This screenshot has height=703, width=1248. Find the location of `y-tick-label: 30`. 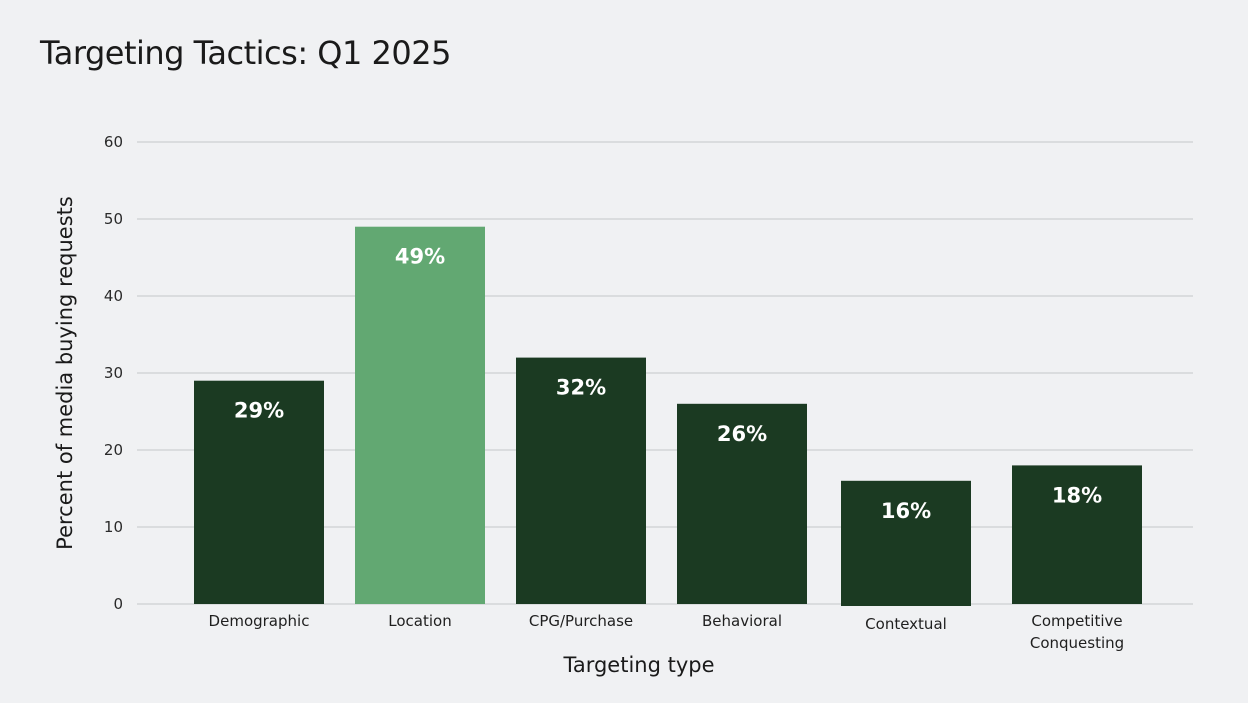

y-tick-label: 30 is located at coordinates (113, 373).